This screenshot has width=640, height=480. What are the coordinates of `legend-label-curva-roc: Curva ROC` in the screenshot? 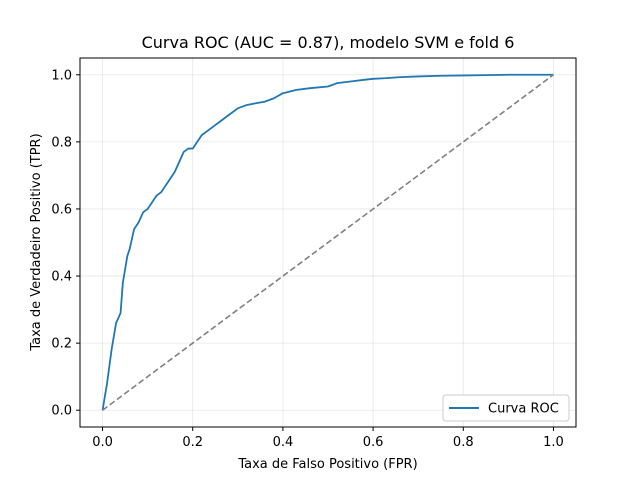 It's located at (523, 409).